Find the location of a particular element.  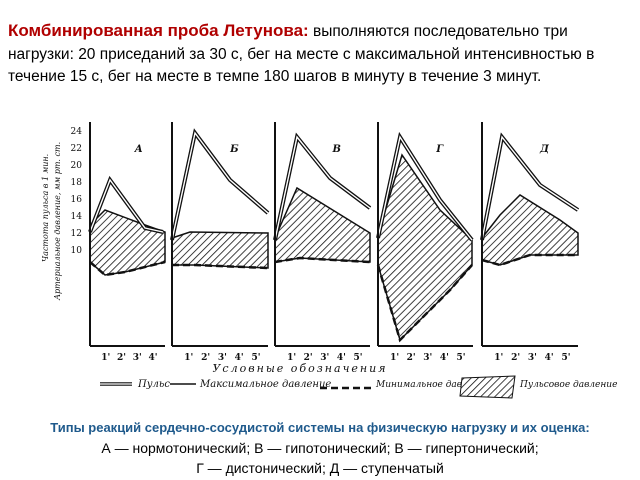

pulse-line is located at coordinates (220, 184).